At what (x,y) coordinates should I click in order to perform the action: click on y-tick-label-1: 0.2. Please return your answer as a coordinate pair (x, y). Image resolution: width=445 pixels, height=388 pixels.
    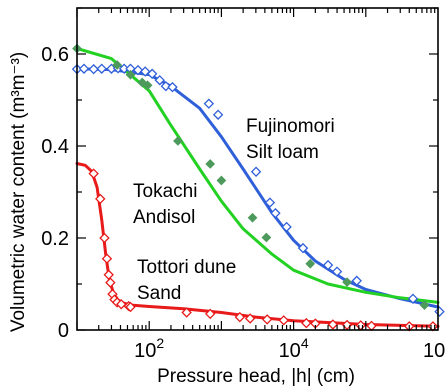
    Looking at the image, I should click on (55, 239).